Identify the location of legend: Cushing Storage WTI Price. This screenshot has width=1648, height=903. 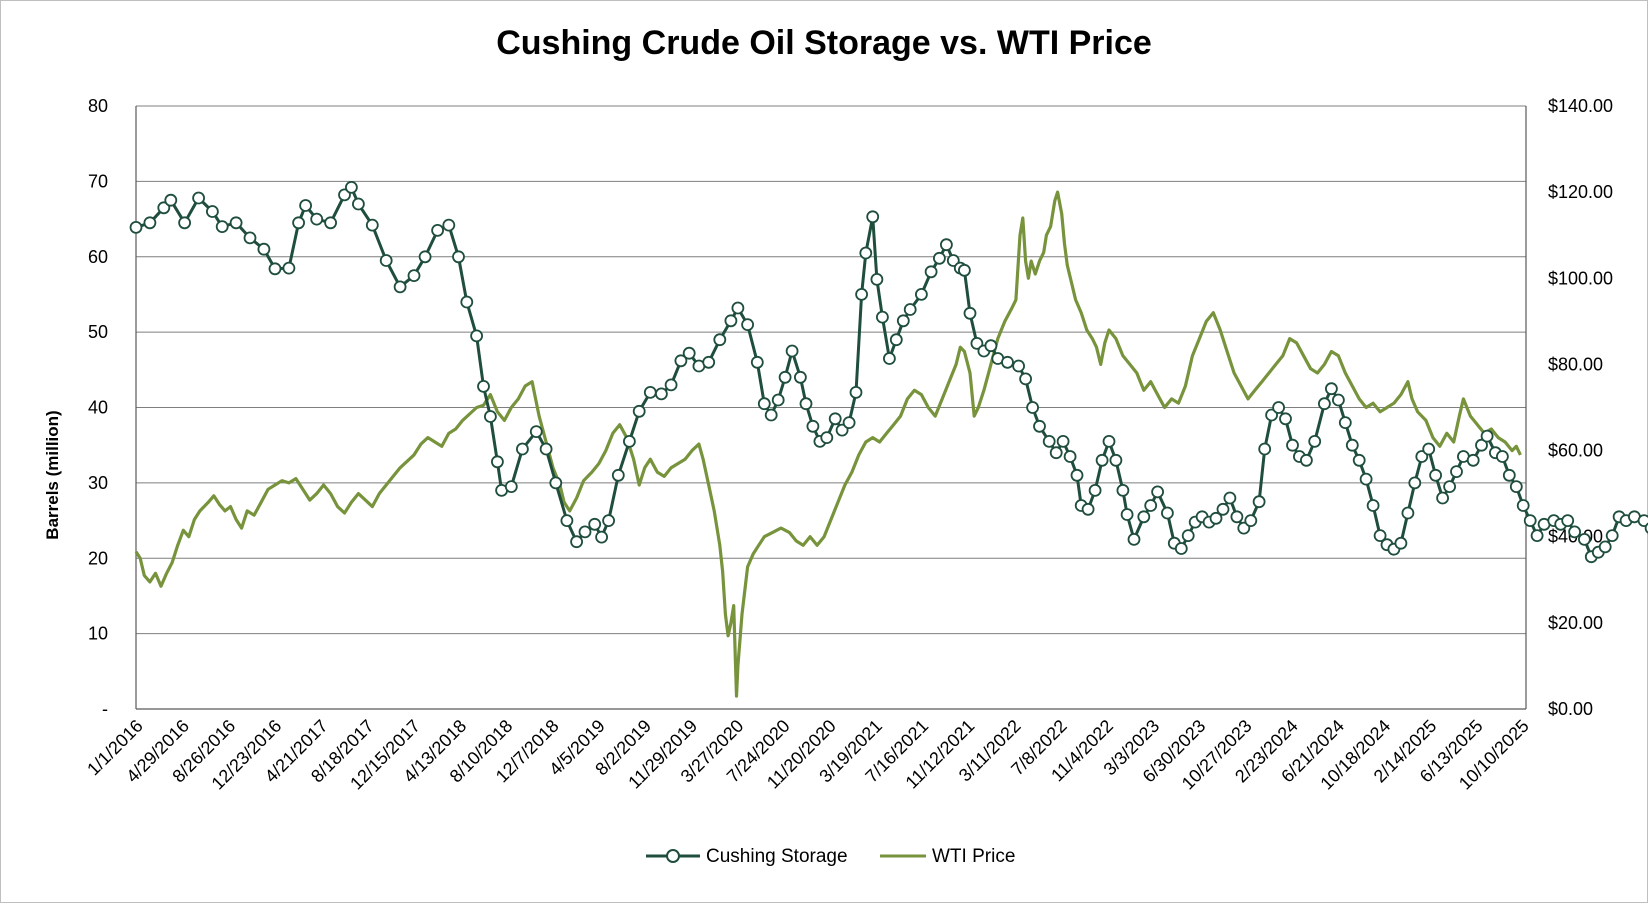
(830, 856).